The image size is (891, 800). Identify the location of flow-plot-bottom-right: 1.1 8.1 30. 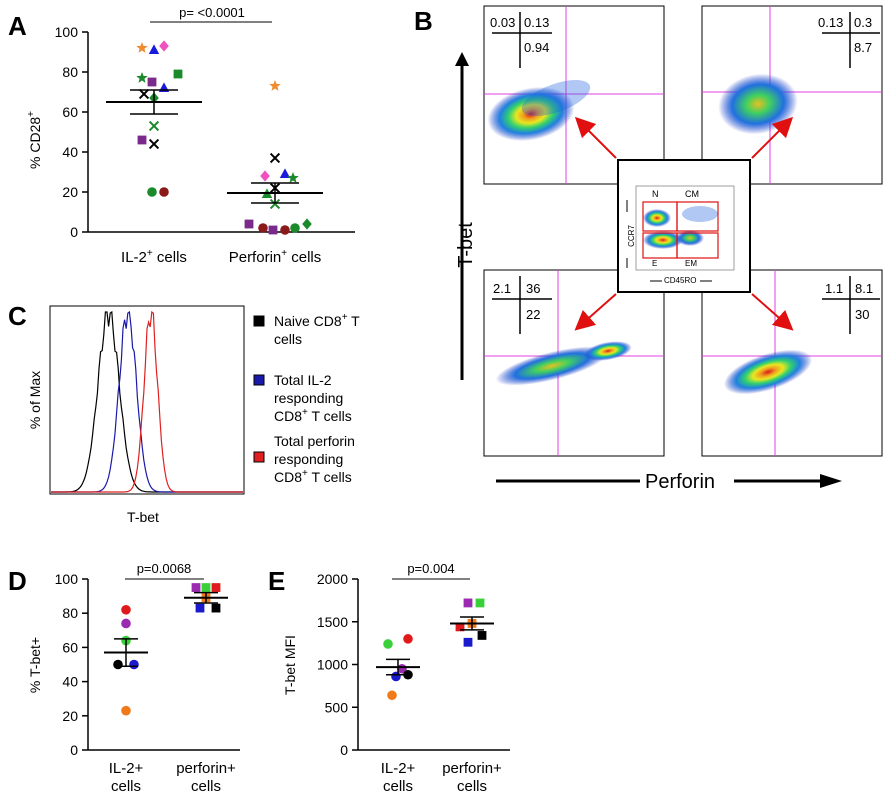
(792, 363).